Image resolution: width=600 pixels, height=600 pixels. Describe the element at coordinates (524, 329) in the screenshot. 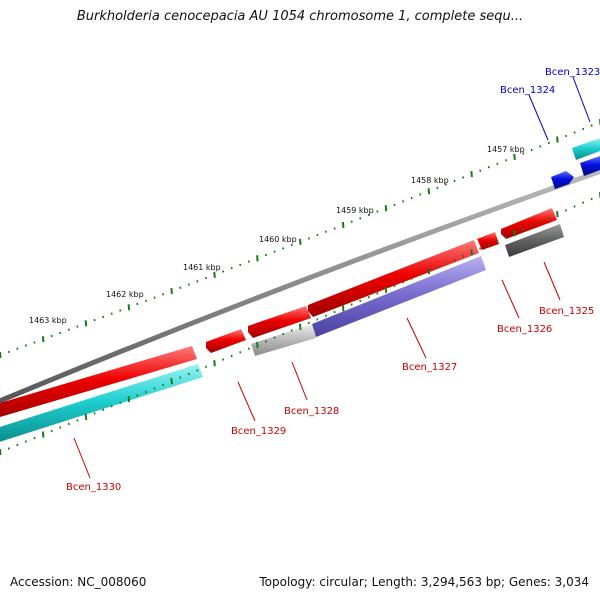

I see `gene-label-bcen-1326: Bcen_1326` at that location.